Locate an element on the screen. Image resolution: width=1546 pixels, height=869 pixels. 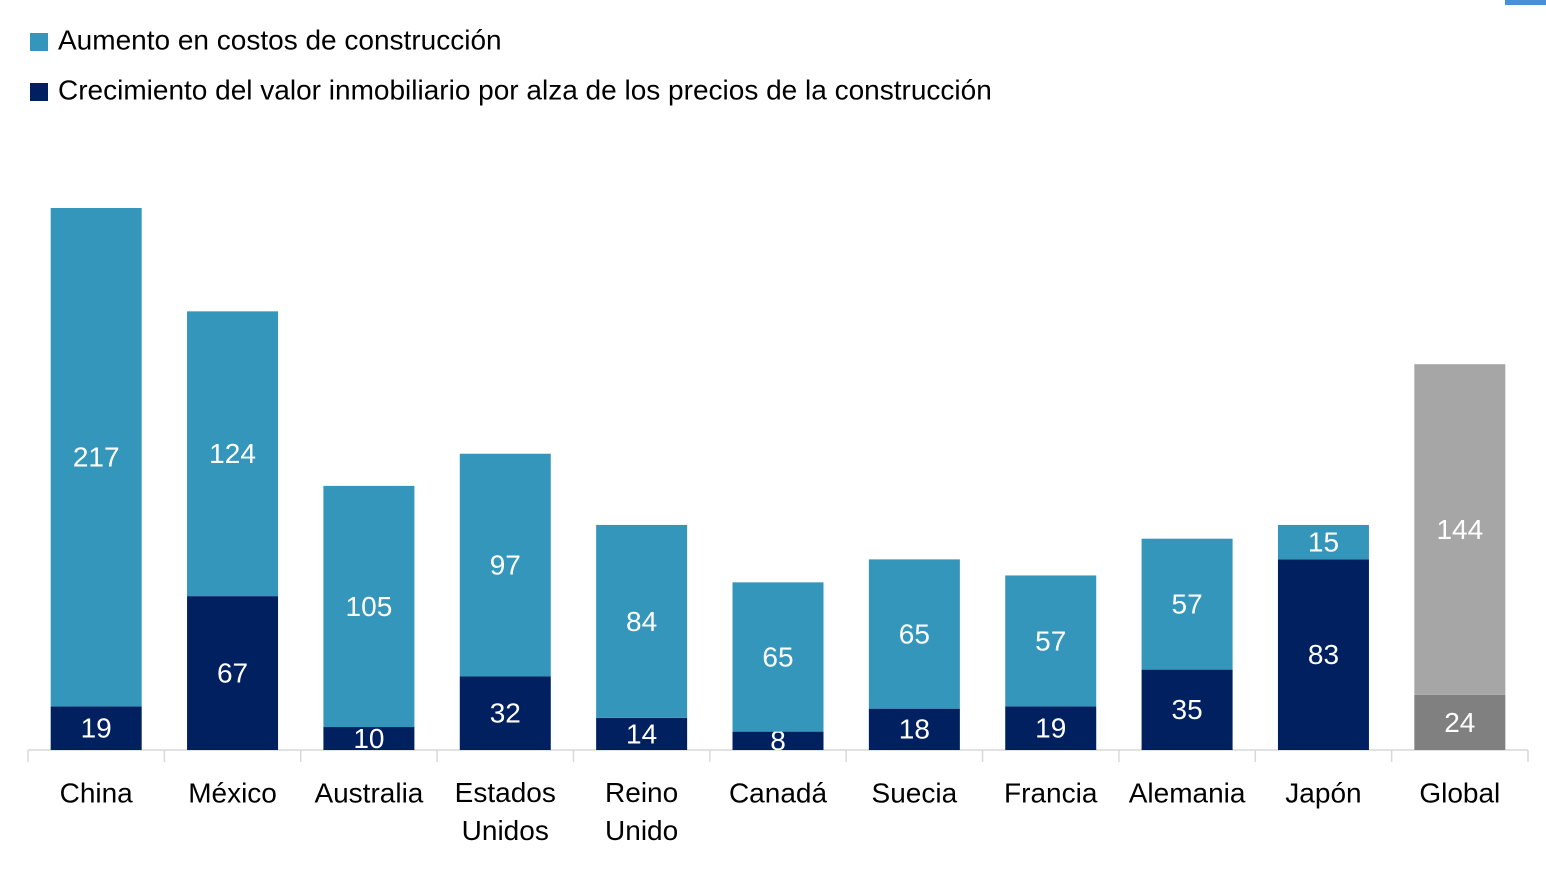
x-tick-label: China is located at coordinates (97, 792).